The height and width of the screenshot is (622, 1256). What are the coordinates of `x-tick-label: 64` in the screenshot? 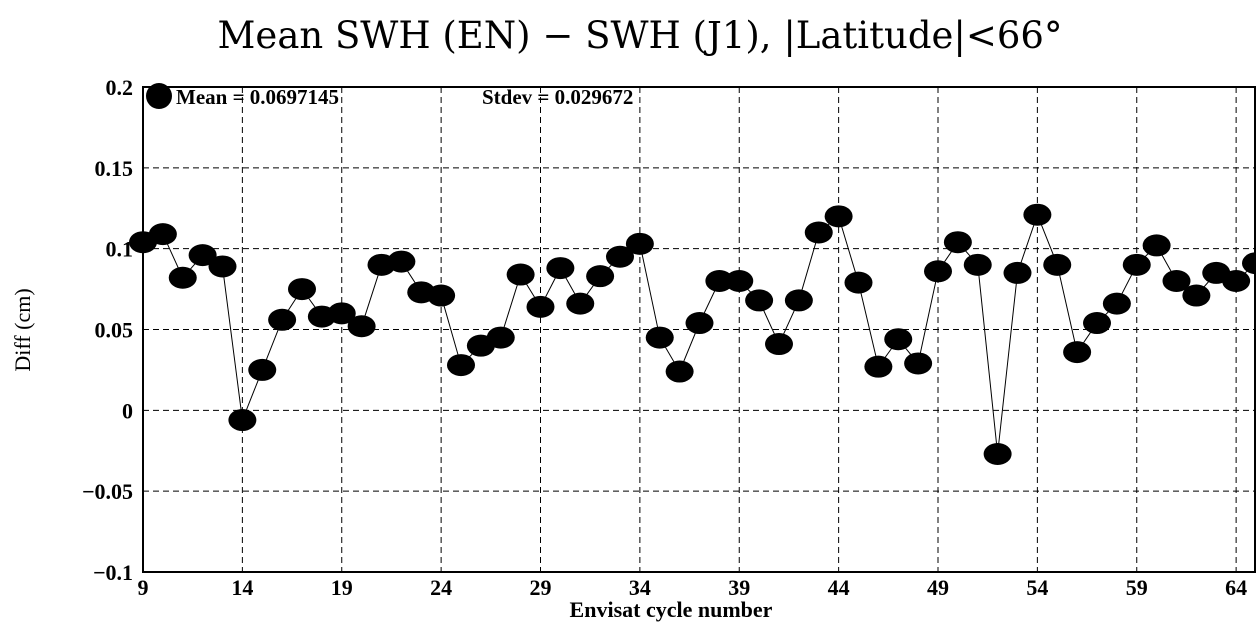 It's located at (1236, 587).